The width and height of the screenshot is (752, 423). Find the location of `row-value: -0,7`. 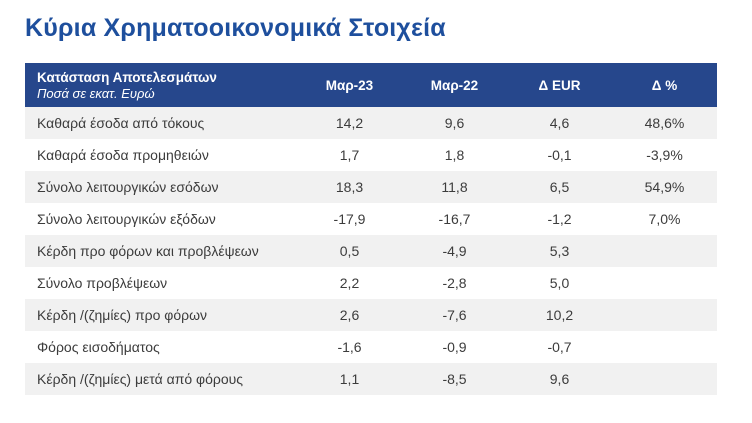

row-value: -0,7 is located at coordinates (559, 347).